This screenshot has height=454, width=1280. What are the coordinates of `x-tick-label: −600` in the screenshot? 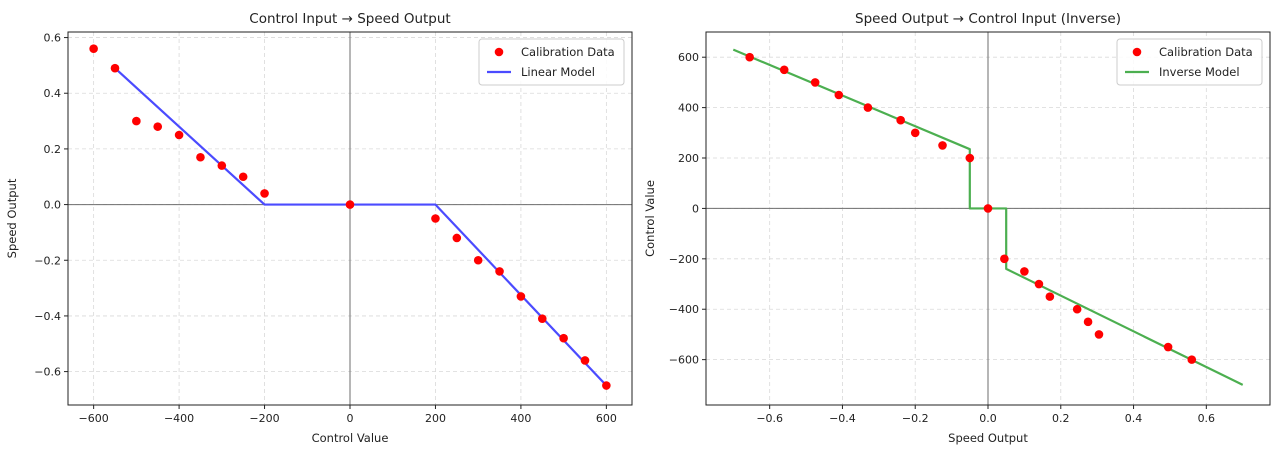 It's located at (94, 418).